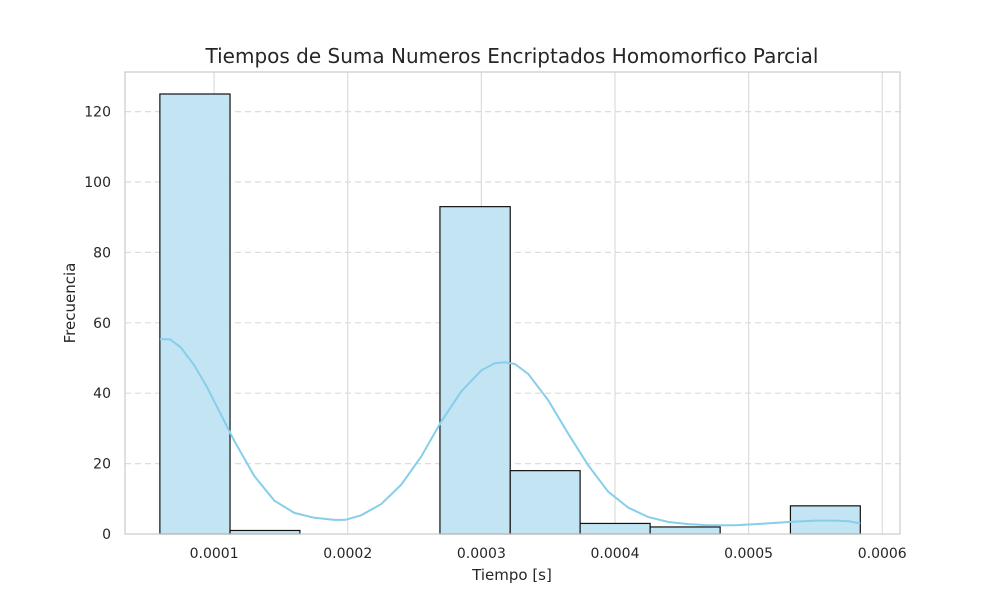  What do you see at coordinates (102, 253) in the screenshot?
I see `y-tick-label: 80` at bounding box center [102, 253].